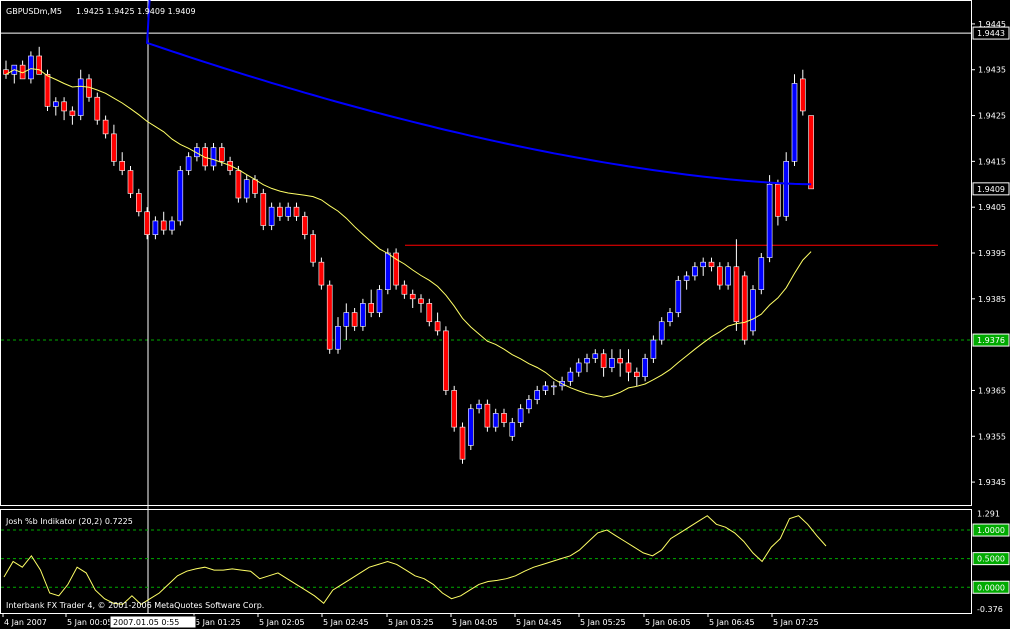  What do you see at coordinates (992, 207) in the screenshot?
I see `y-axis-tick-label: 1.9405` at bounding box center [992, 207].